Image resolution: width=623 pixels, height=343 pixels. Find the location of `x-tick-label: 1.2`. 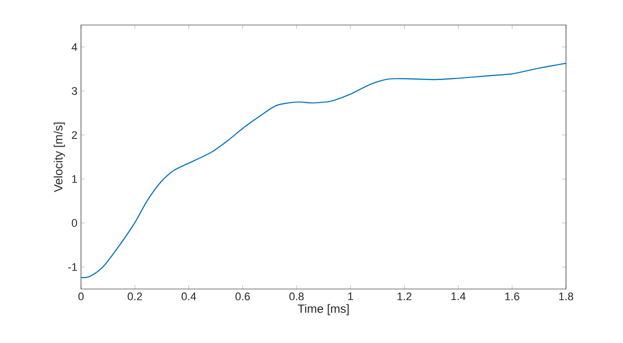

x-tick-label: 1.2 is located at coordinates (405, 296).